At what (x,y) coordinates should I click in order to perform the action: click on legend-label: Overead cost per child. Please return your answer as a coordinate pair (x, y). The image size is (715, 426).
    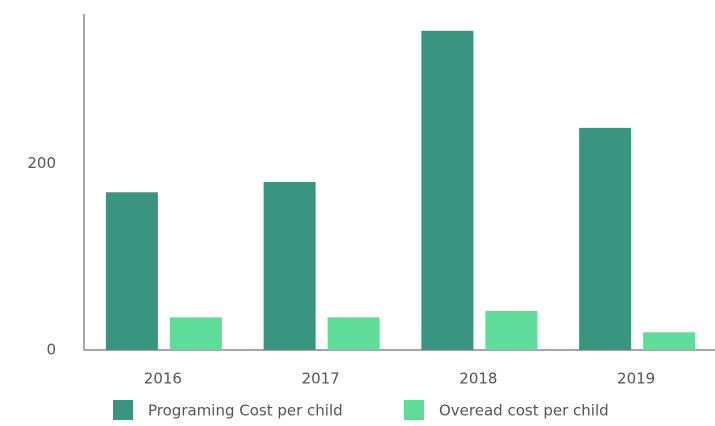
    Looking at the image, I should click on (524, 411).